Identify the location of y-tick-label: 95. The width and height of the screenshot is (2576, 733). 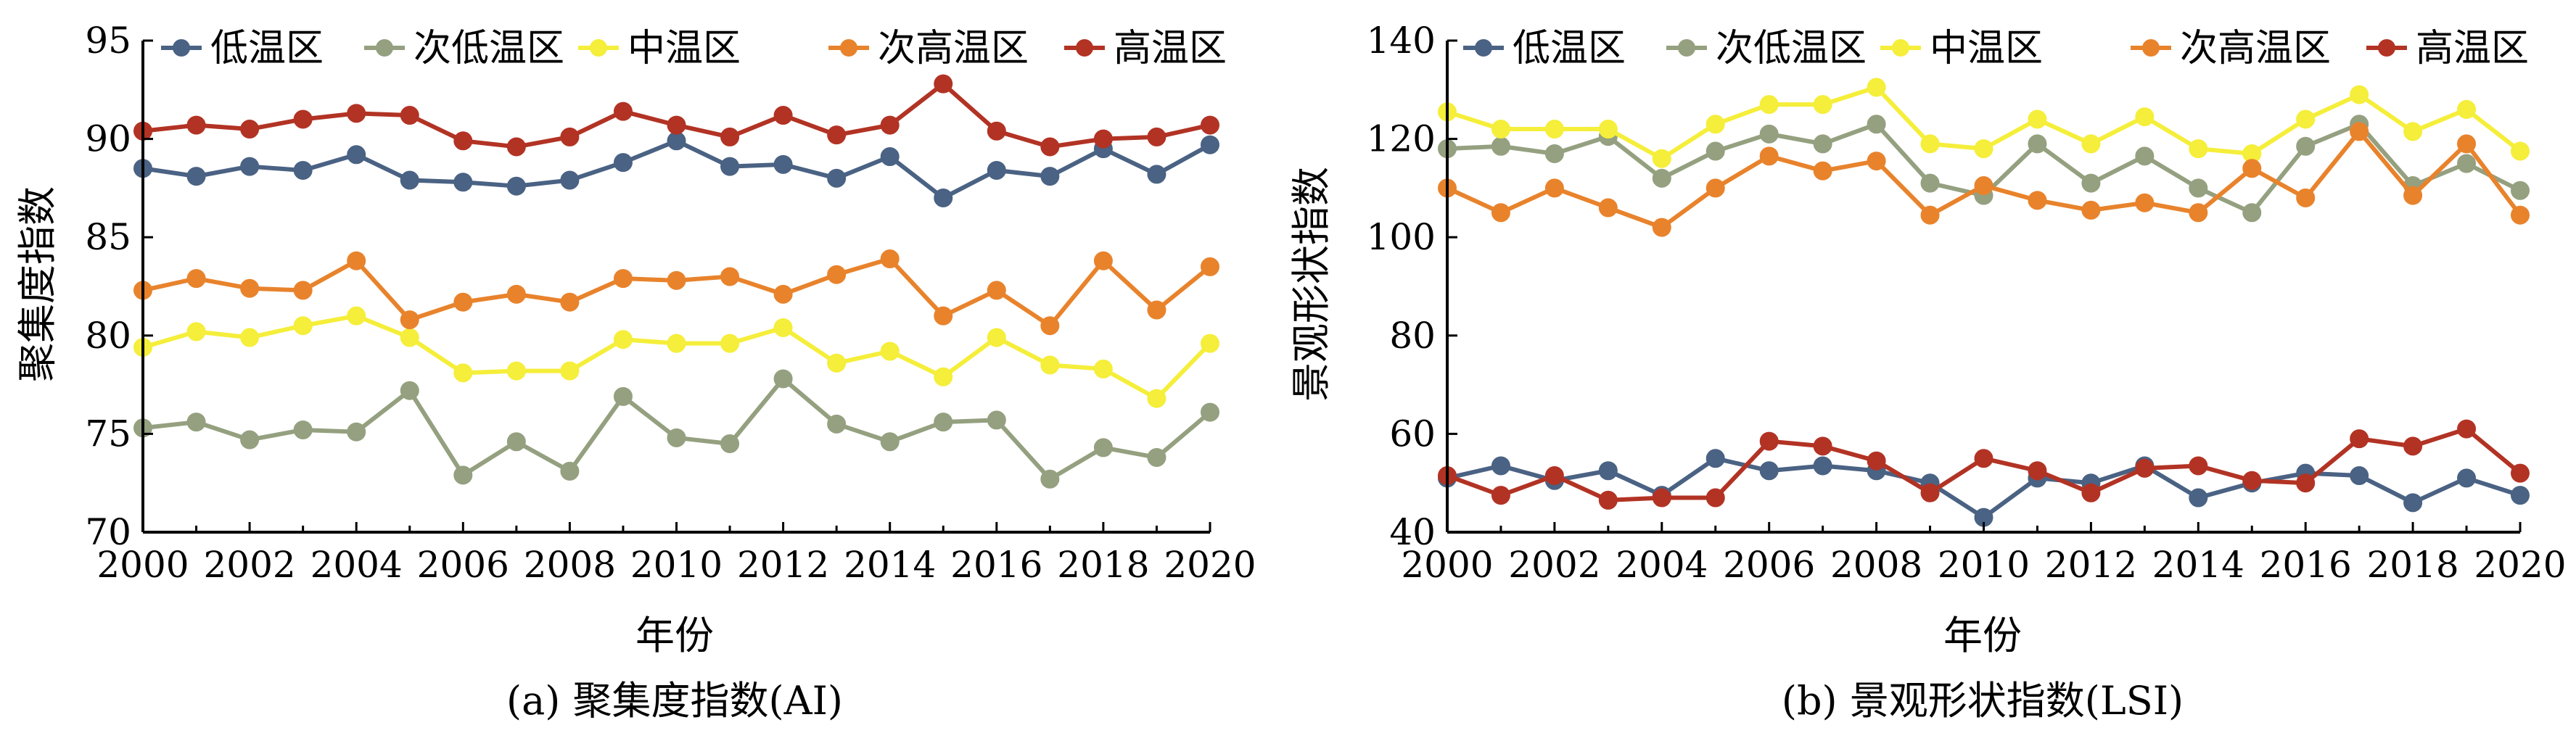
(108, 41).